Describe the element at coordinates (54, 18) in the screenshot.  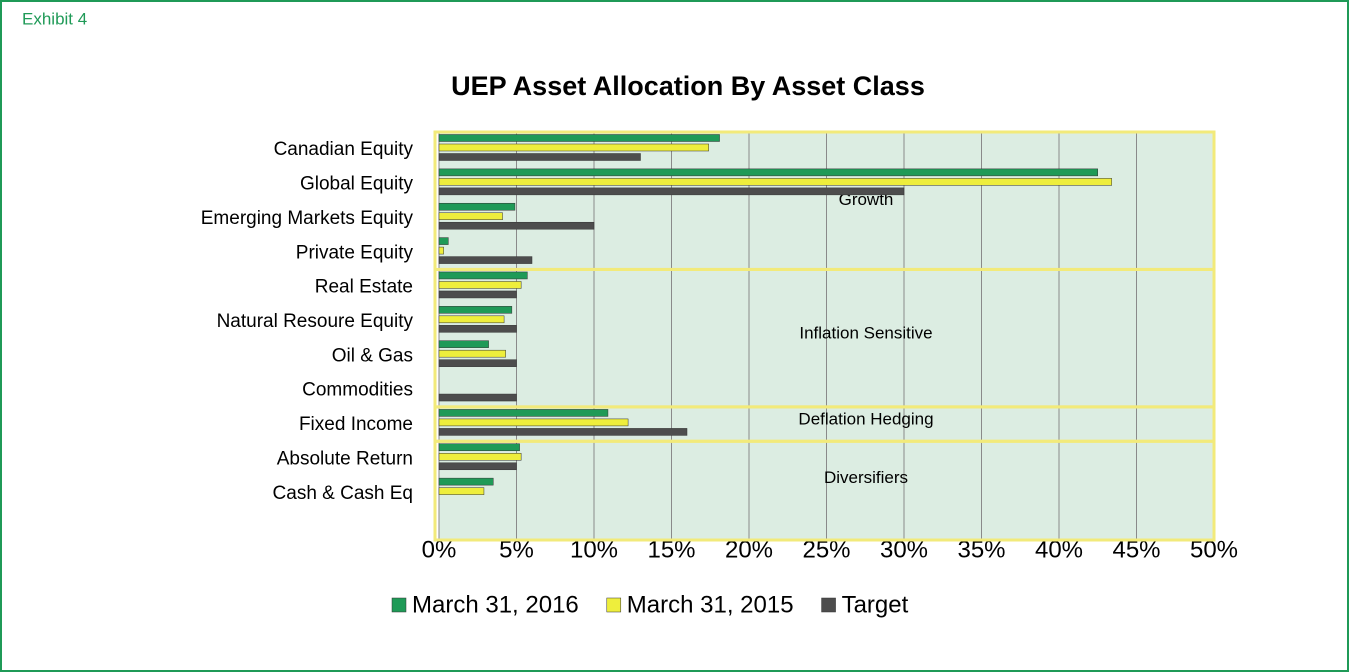
I see `exhibit-label: Exhibit 4` at that location.